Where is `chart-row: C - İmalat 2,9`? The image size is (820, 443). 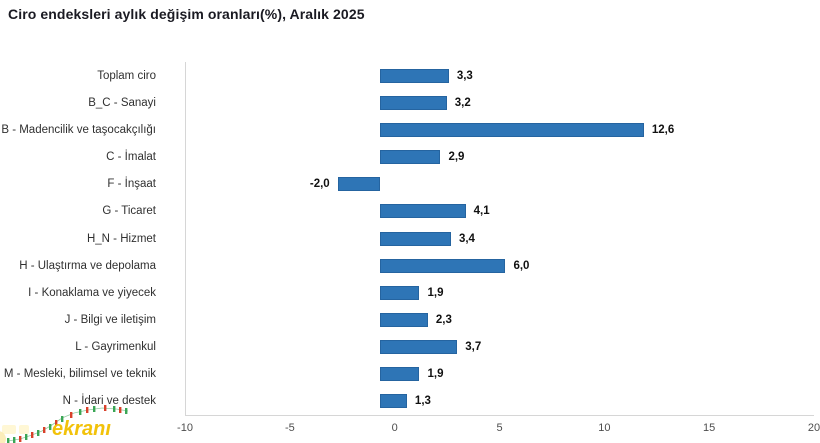
chart-row: C - İmalat 2,9 is located at coordinates (407, 156).